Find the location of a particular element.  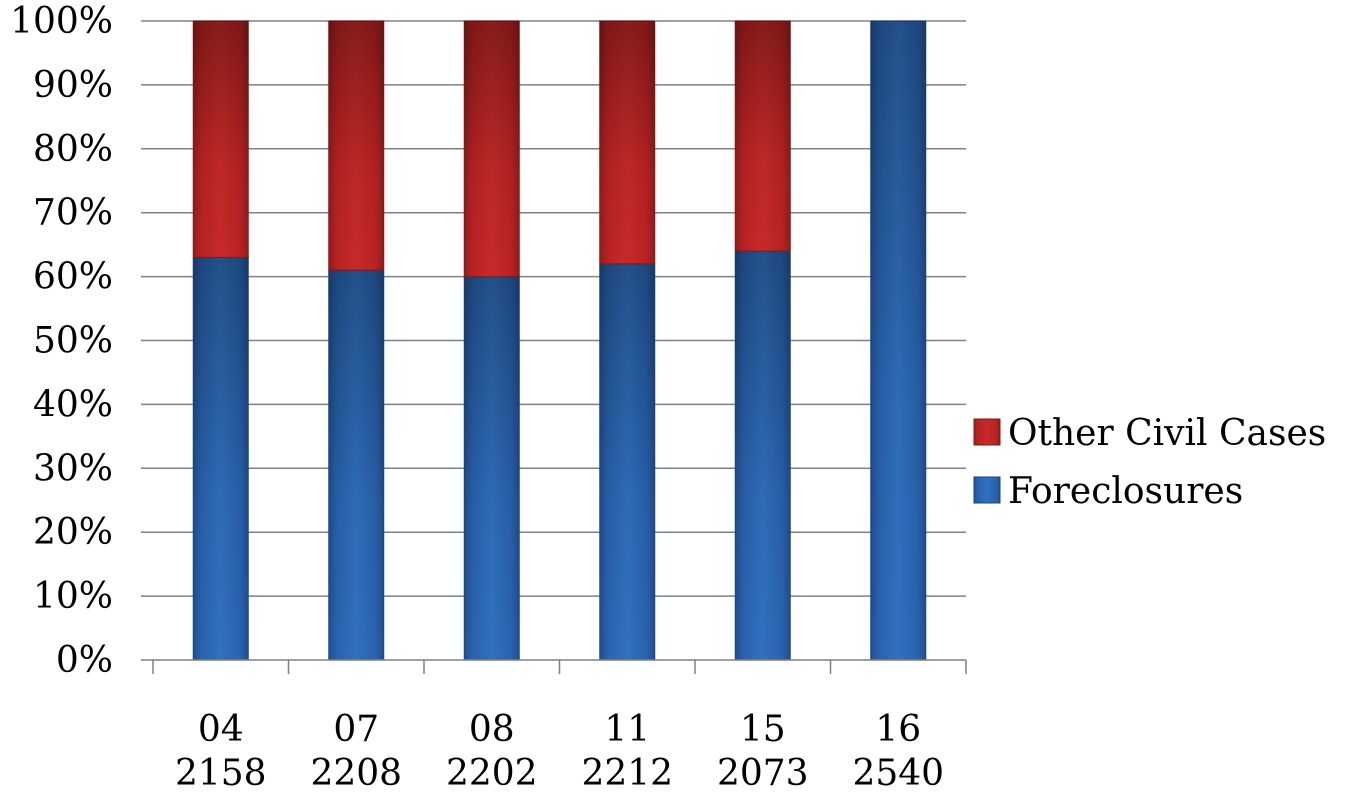

legend-item-foreclosures: Foreclosures is located at coordinates (1108, 491).